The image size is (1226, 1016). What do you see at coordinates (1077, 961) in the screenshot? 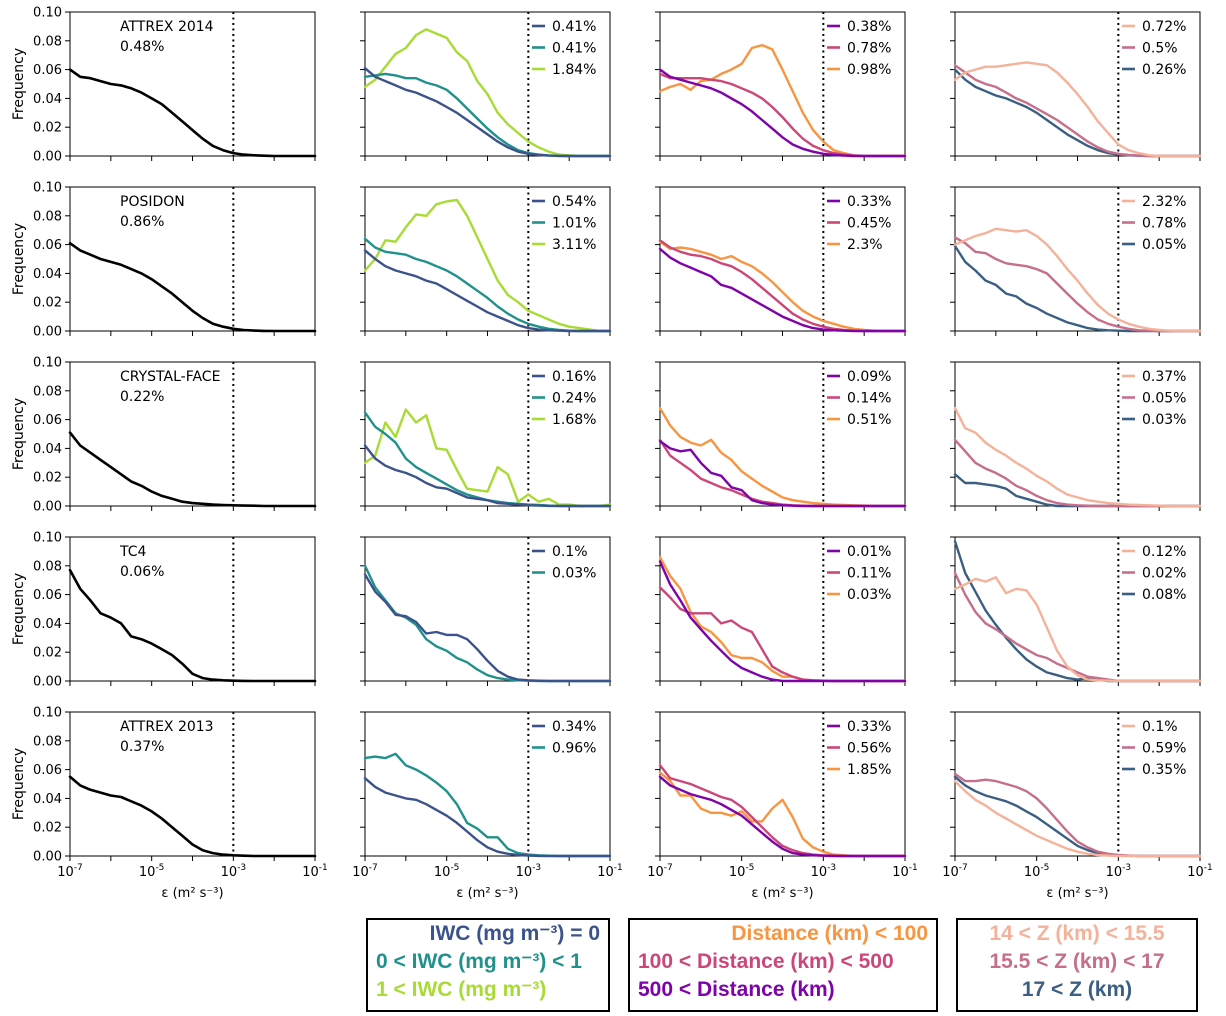
I see `legend-entry-z_15_5_17: 15.5 < Z (km) < 17` at bounding box center [1077, 961].